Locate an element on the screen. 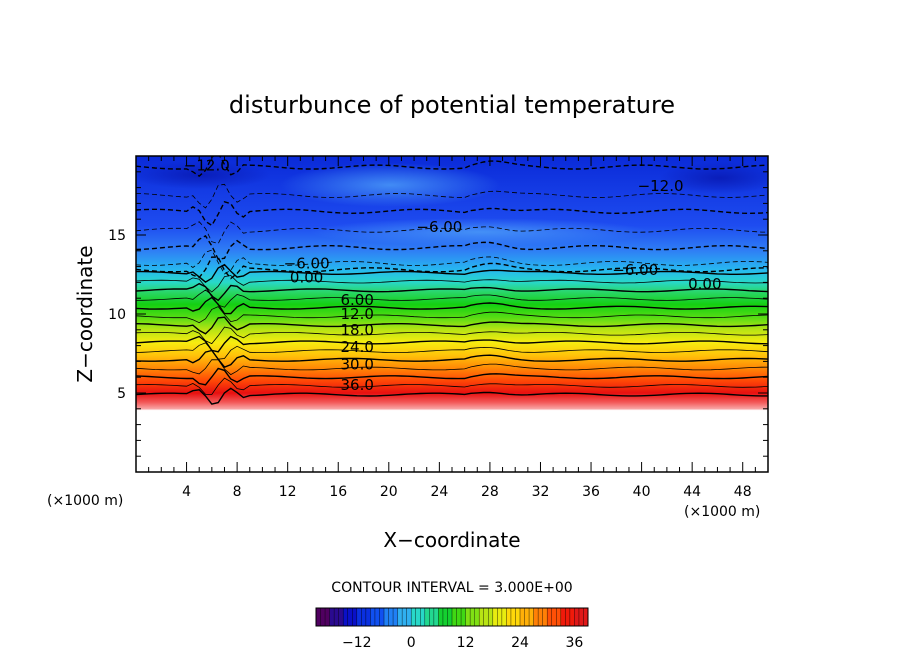 The image size is (904, 654). colorbar-tick-label: 12 is located at coordinates (466, 643).